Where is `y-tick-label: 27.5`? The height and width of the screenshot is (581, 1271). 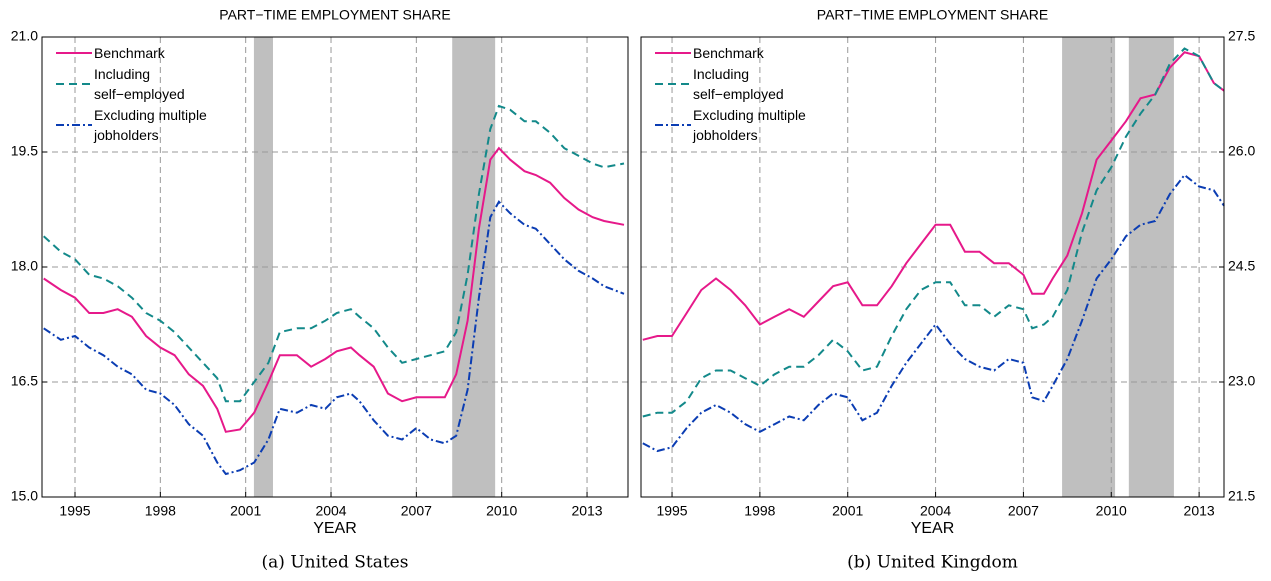 y-tick-label: 27.5 is located at coordinates (1241, 36).